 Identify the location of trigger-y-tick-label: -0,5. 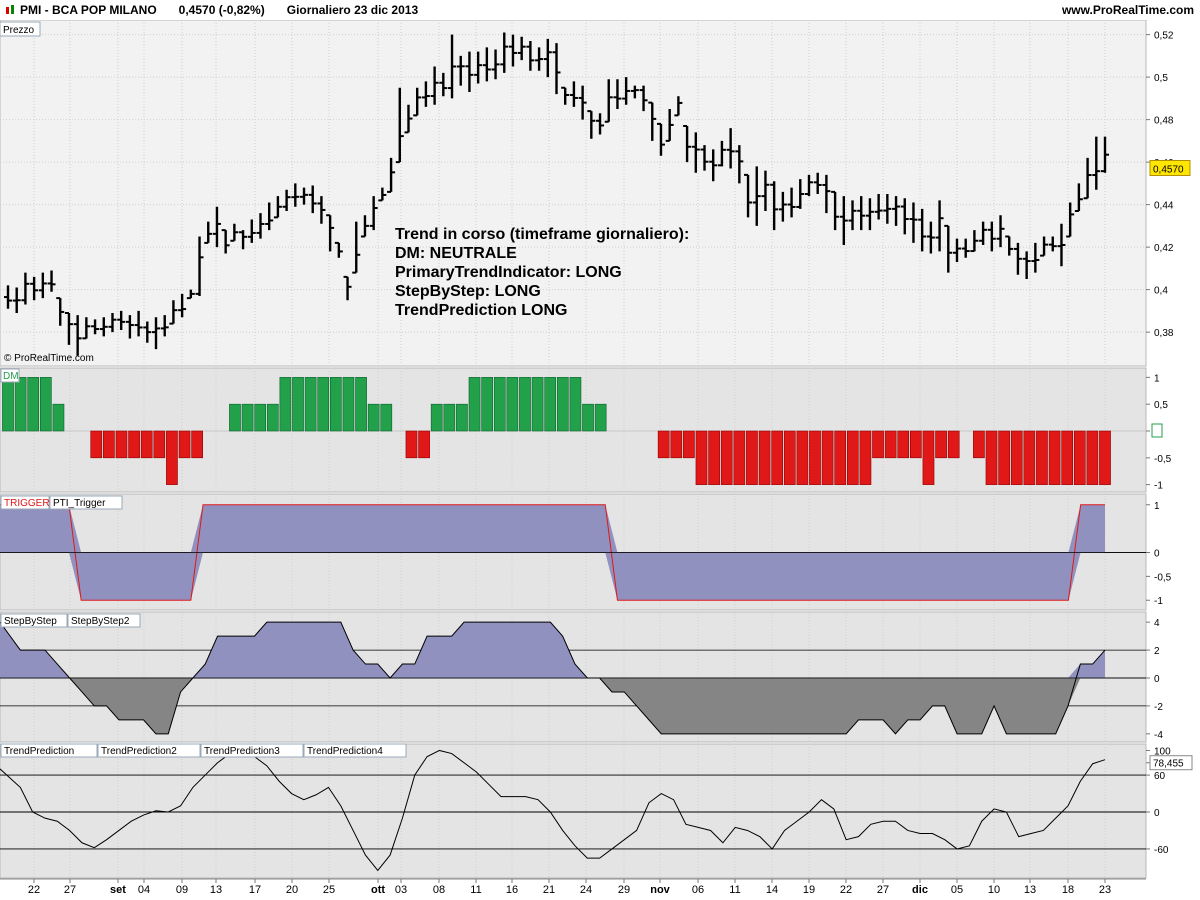
(1163, 577).